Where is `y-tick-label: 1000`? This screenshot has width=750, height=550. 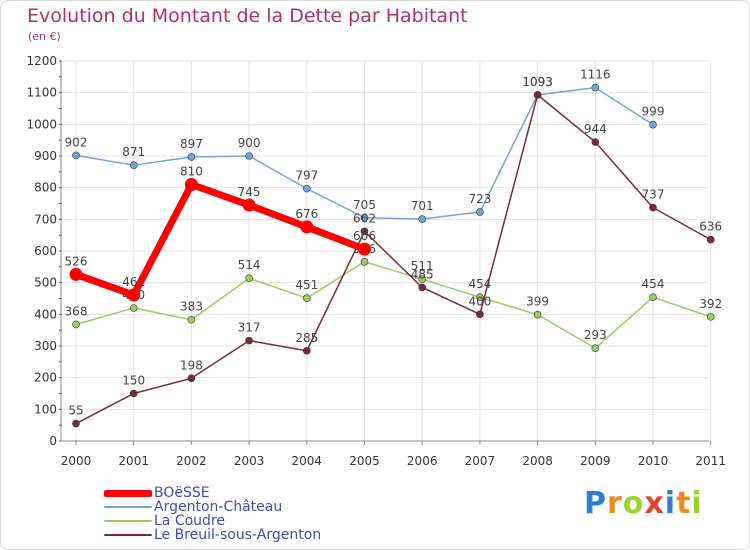
y-tick-label: 1000 is located at coordinates (41, 124).